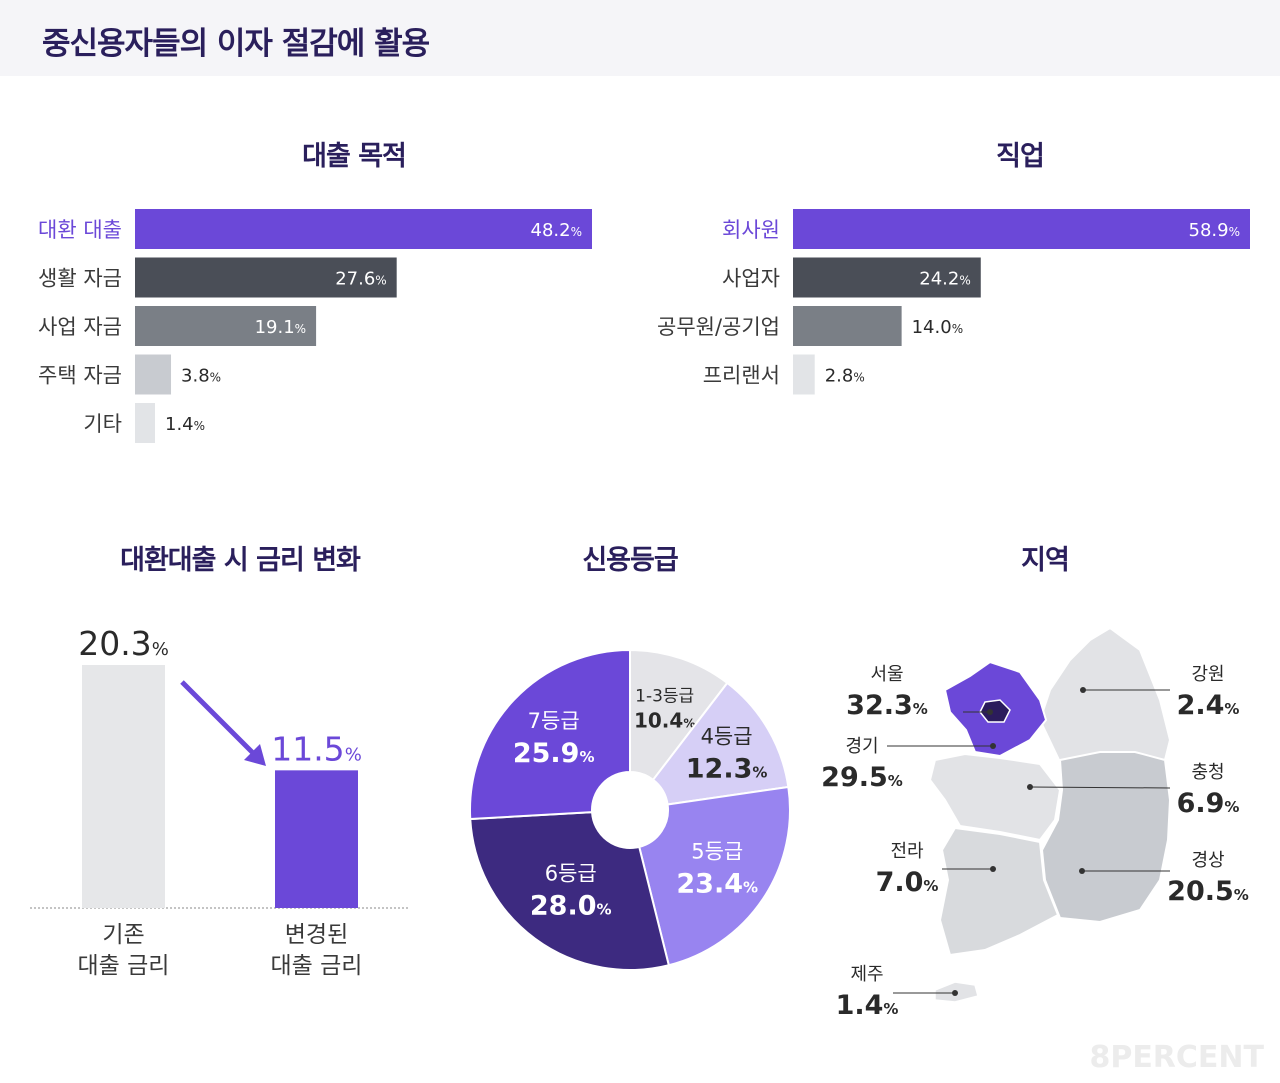 The height and width of the screenshot is (1083, 1280). Describe the element at coordinates (80, 327) in the screenshot. I see `bar-label-2: 사업 자금` at that location.